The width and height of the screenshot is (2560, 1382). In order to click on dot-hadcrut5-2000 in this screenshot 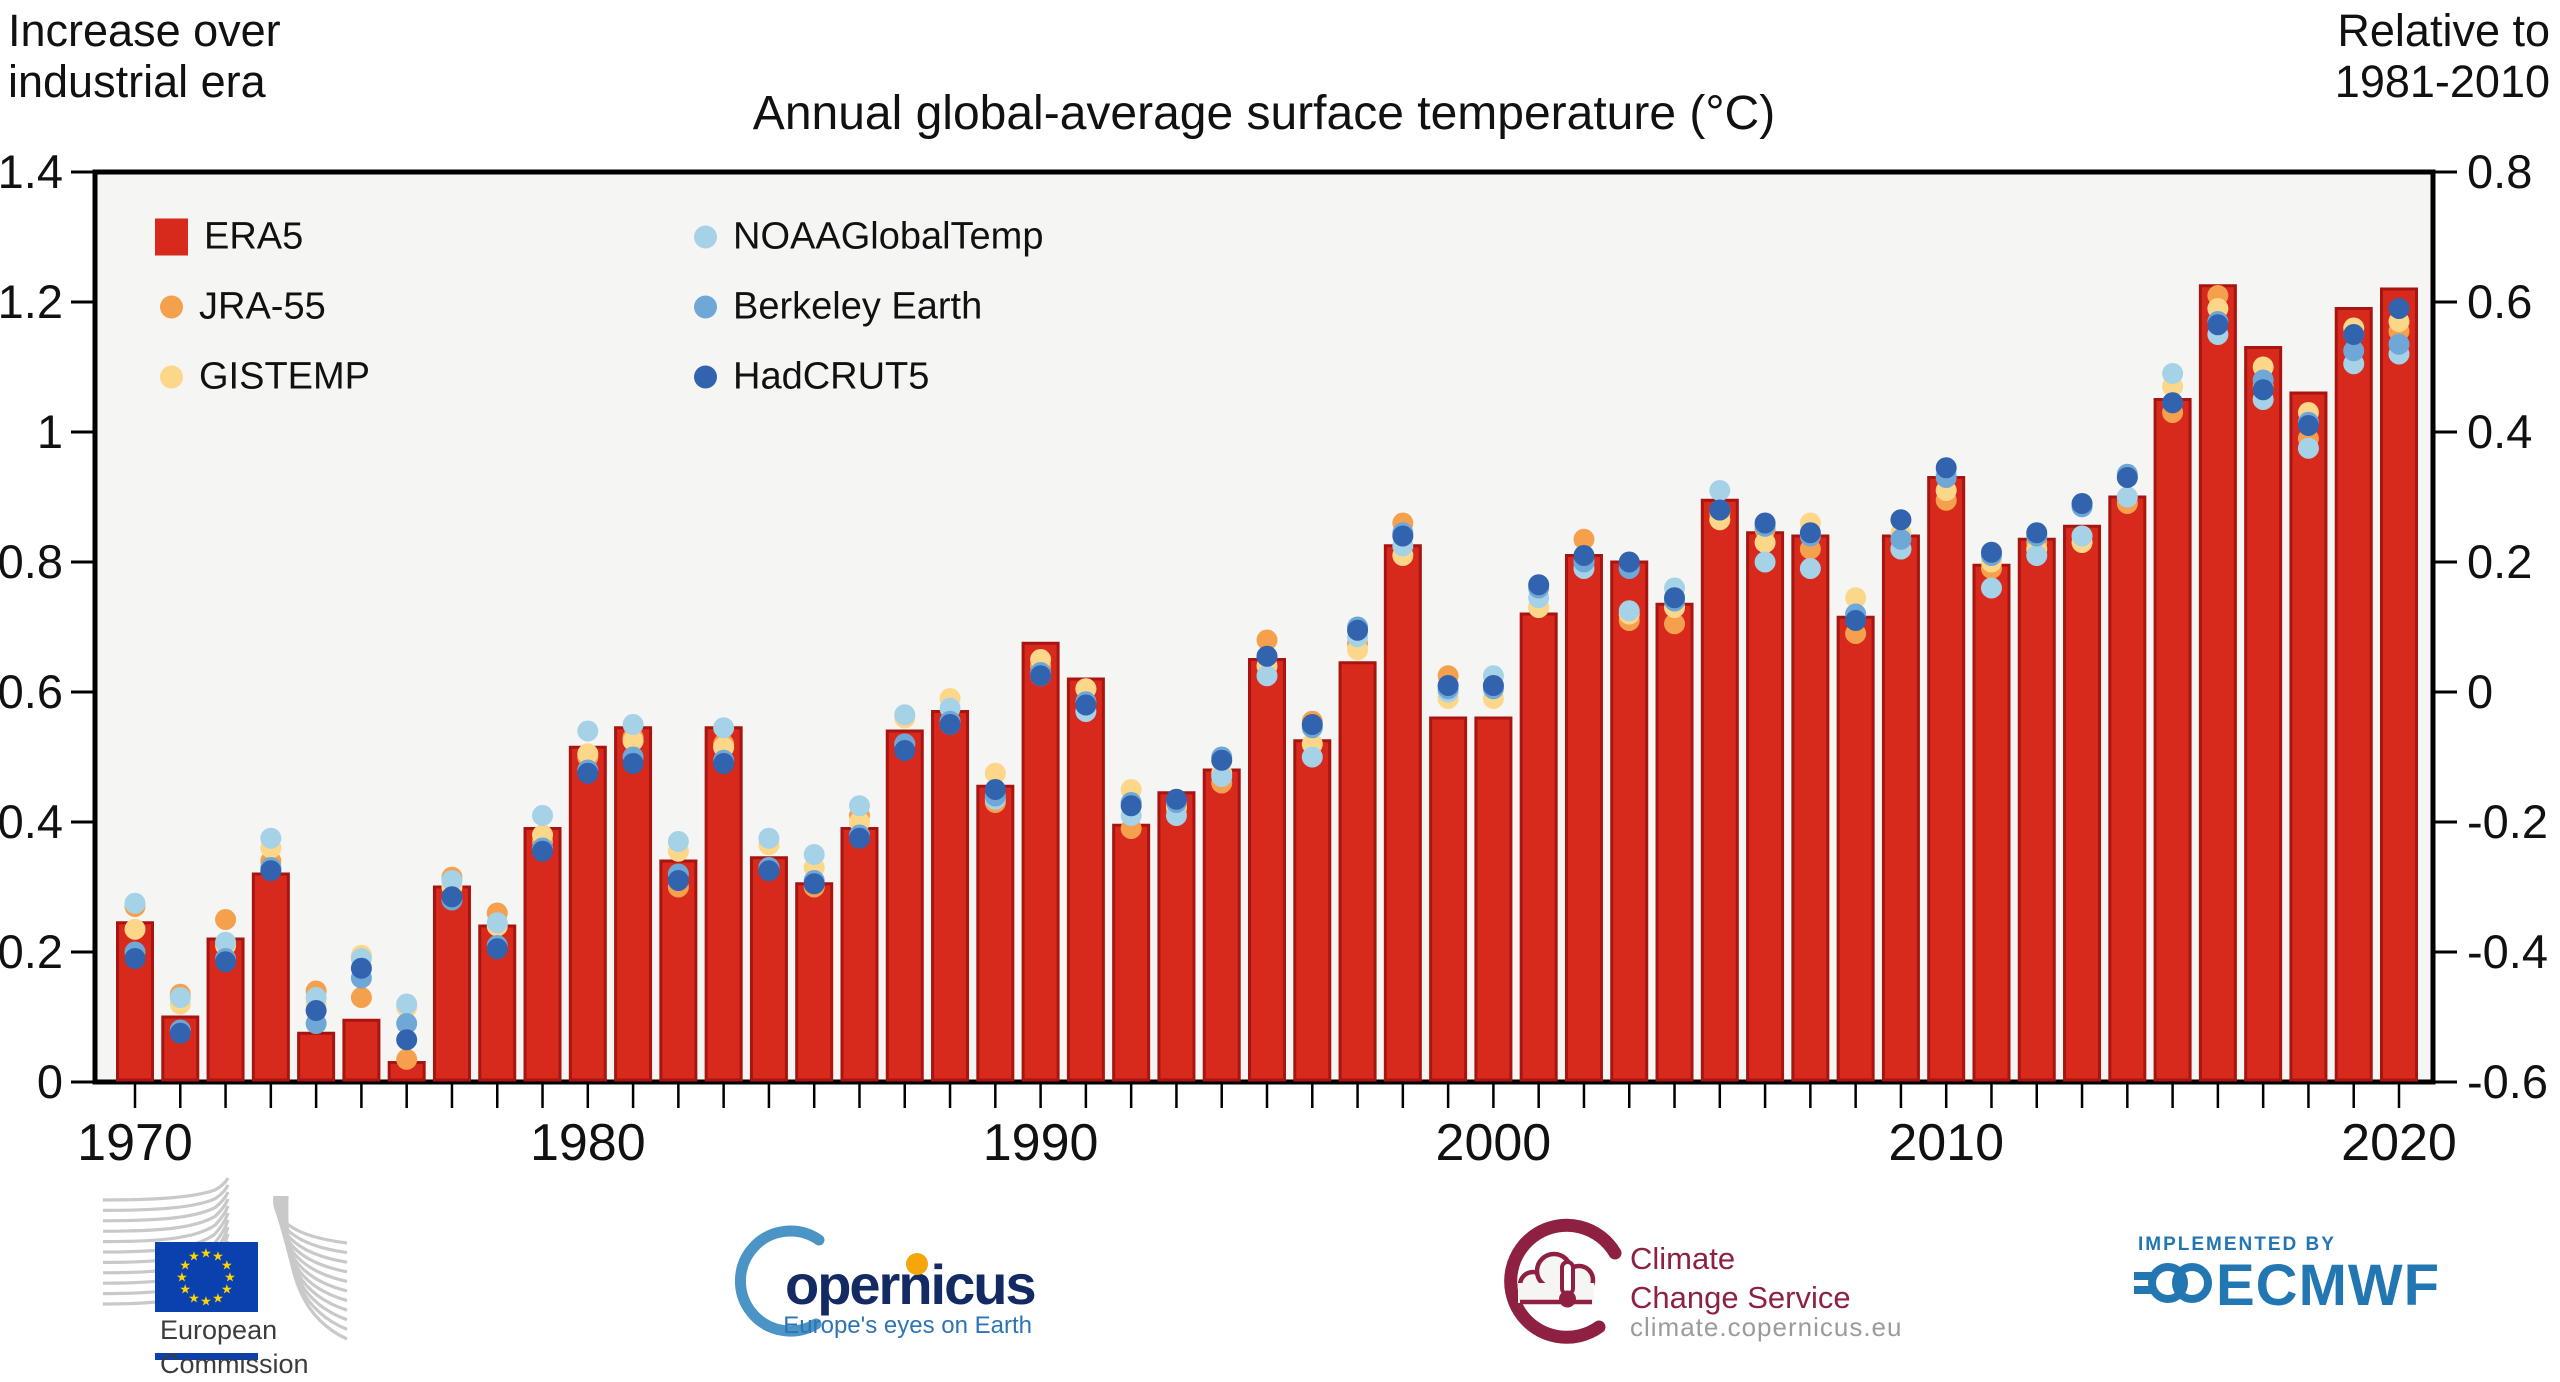, I will do `click(1493, 685)`.